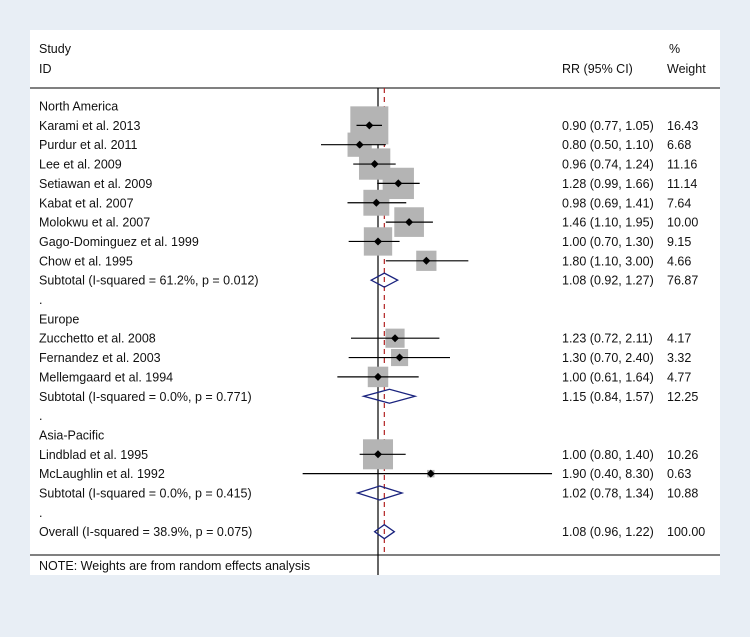 Image resolution: width=750 pixels, height=637 pixels. Describe the element at coordinates (608, 165) in the screenshot. I see `study-ci-text: 0.96 (0.74, 1.24)` at that location.